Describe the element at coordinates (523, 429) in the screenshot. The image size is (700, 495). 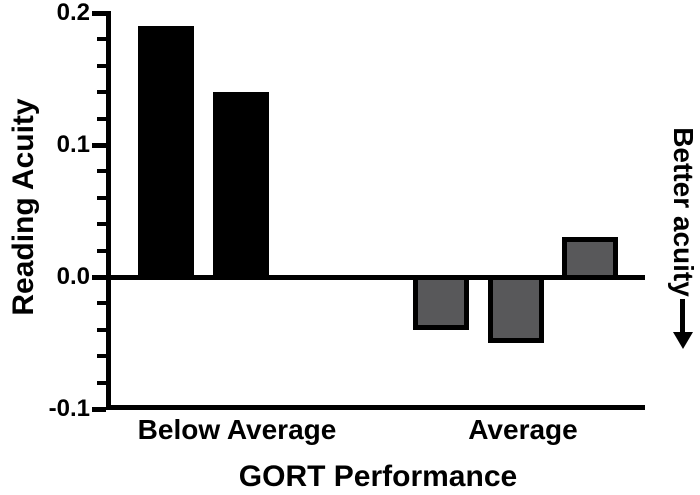
I see `x-category-label-average: Average` at that location.